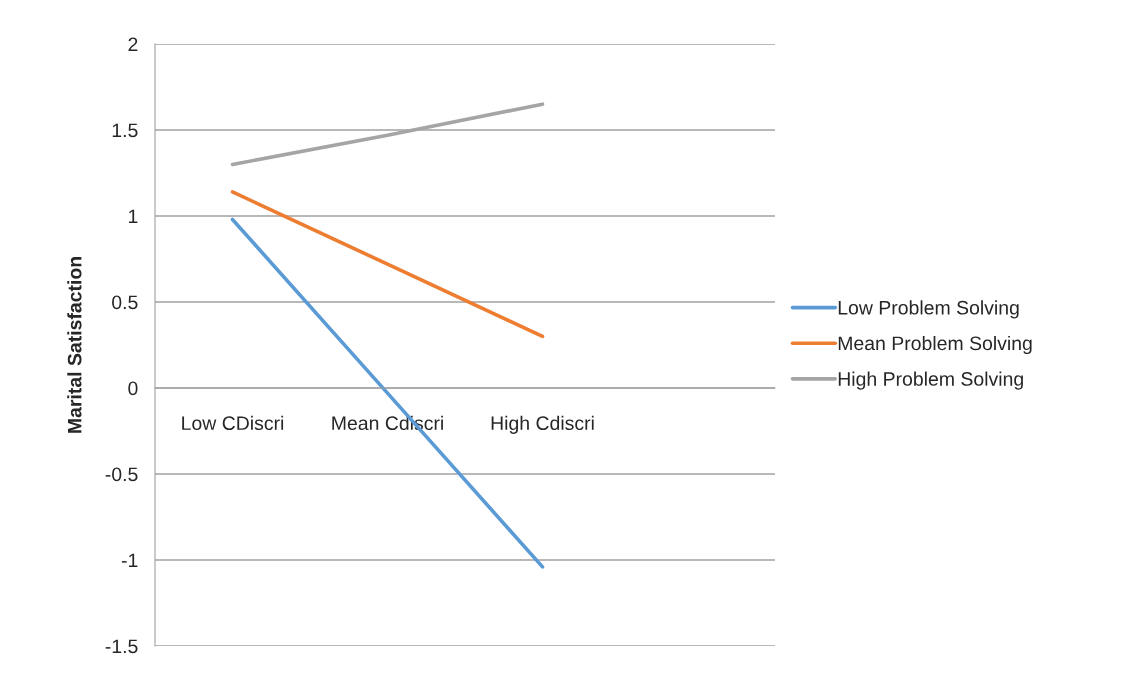  Describe the element at coordinates (133, 388) in the screenshot. I see `y-tick-label: 0` at that location.